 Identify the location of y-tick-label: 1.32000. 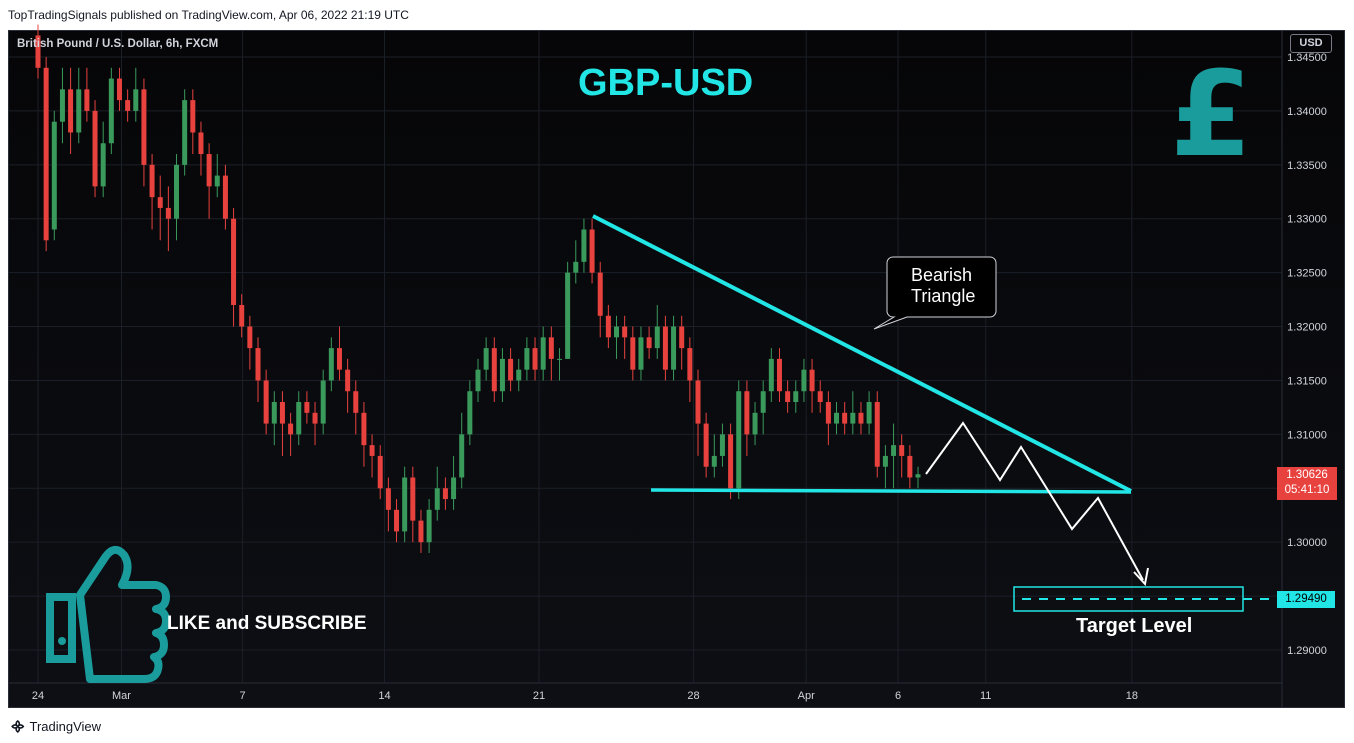
(1307, 328).